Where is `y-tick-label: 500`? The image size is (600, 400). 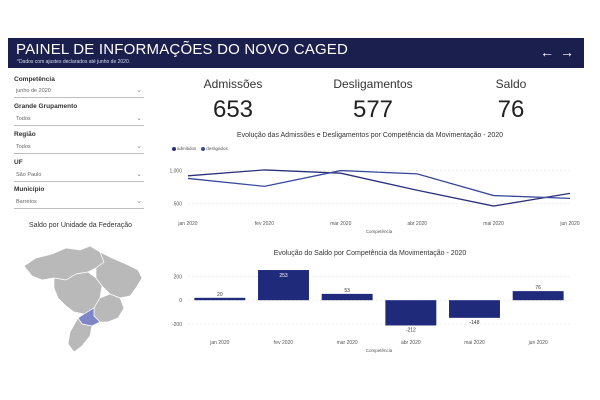
y-tick-label: 500 is located at coordinates (178, 204).